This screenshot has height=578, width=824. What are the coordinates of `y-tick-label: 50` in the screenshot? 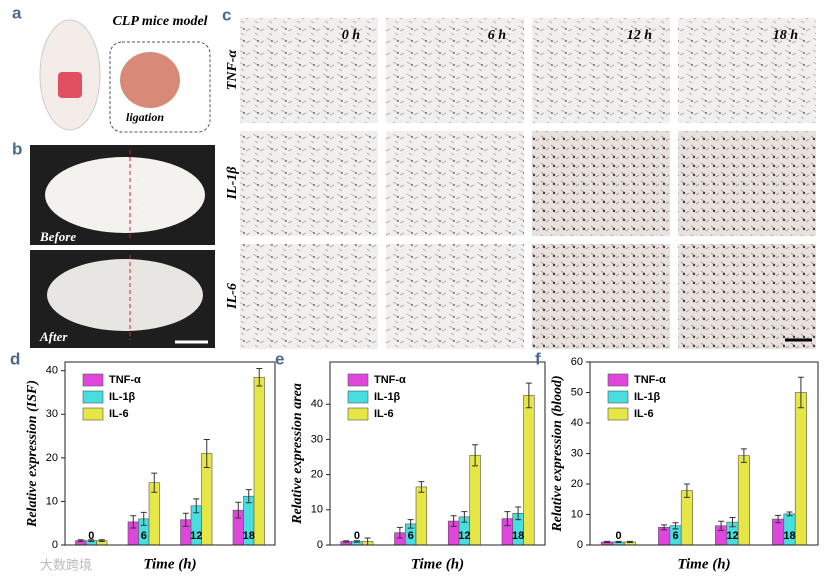 It's located at (577, 392).